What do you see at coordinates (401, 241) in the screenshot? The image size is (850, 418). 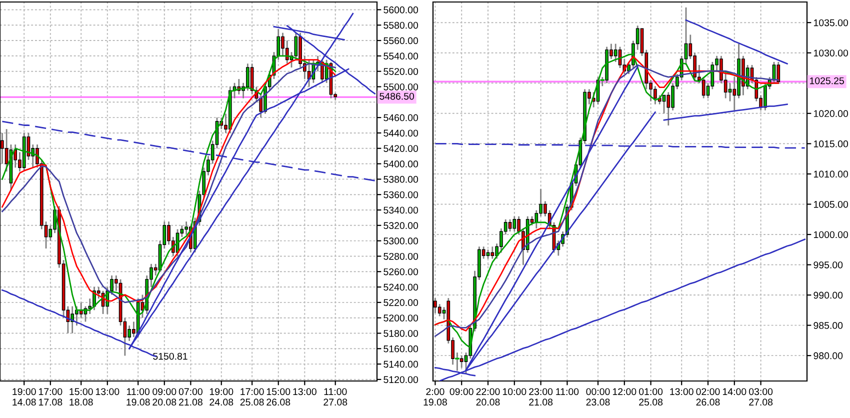 I see `y-tick-label: 5300.00` at bounding box center [401, 241].